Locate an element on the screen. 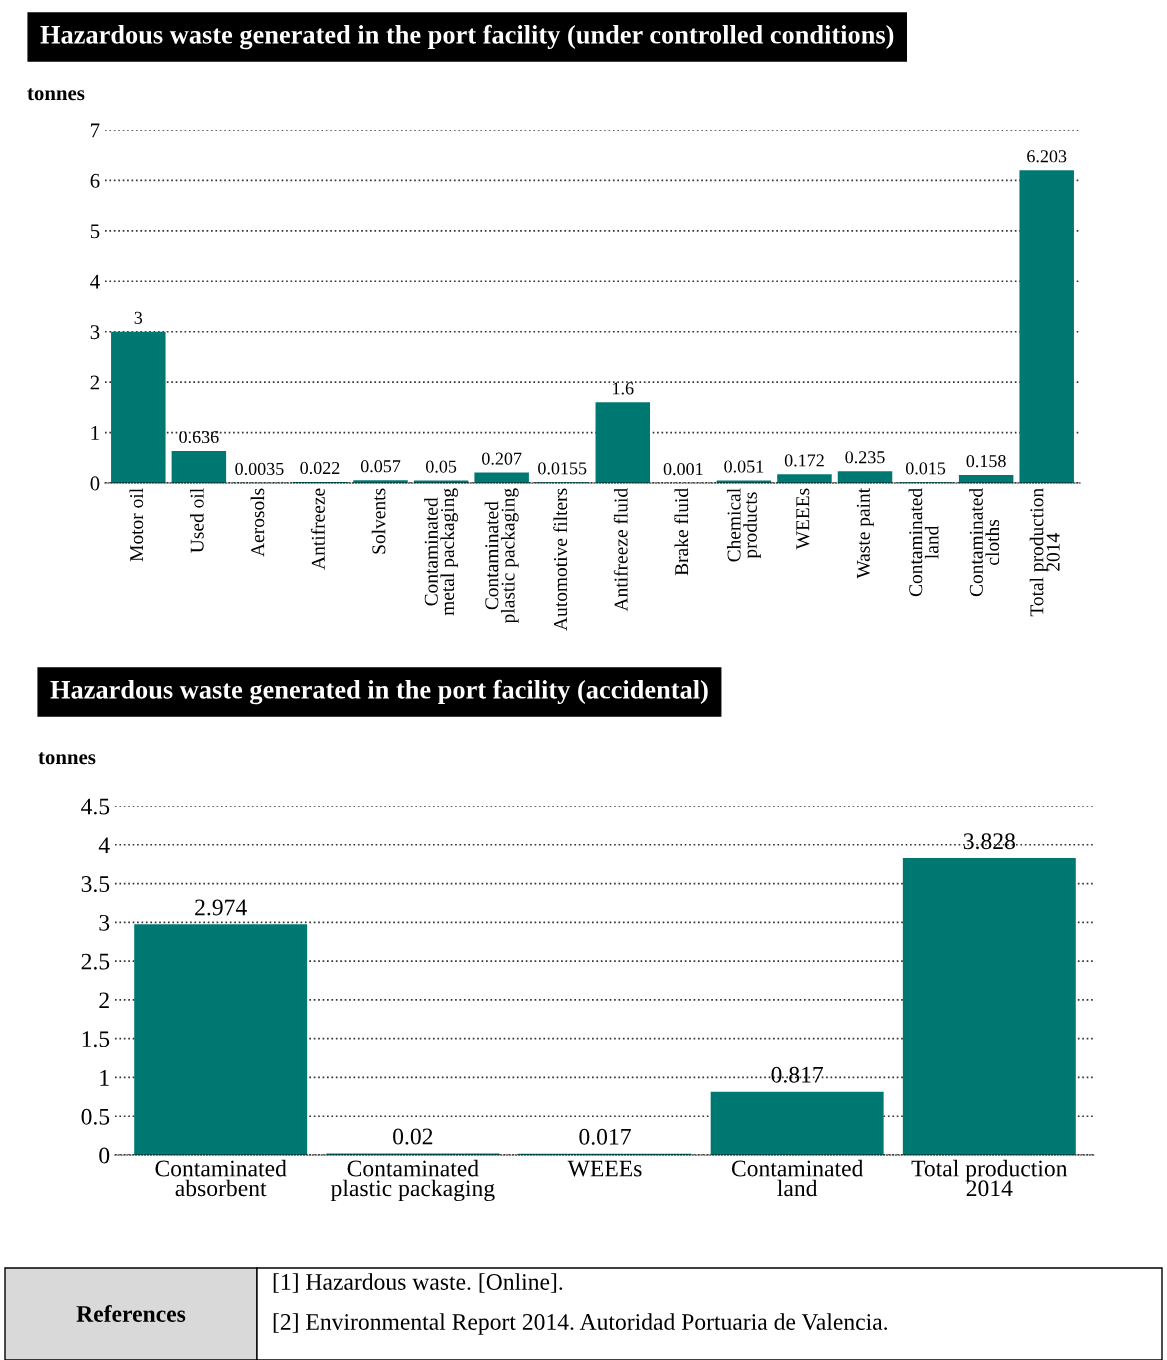 This screenshot has width=1167, height=1360. data-label: 0.636 is located at coordinates (199, 437).